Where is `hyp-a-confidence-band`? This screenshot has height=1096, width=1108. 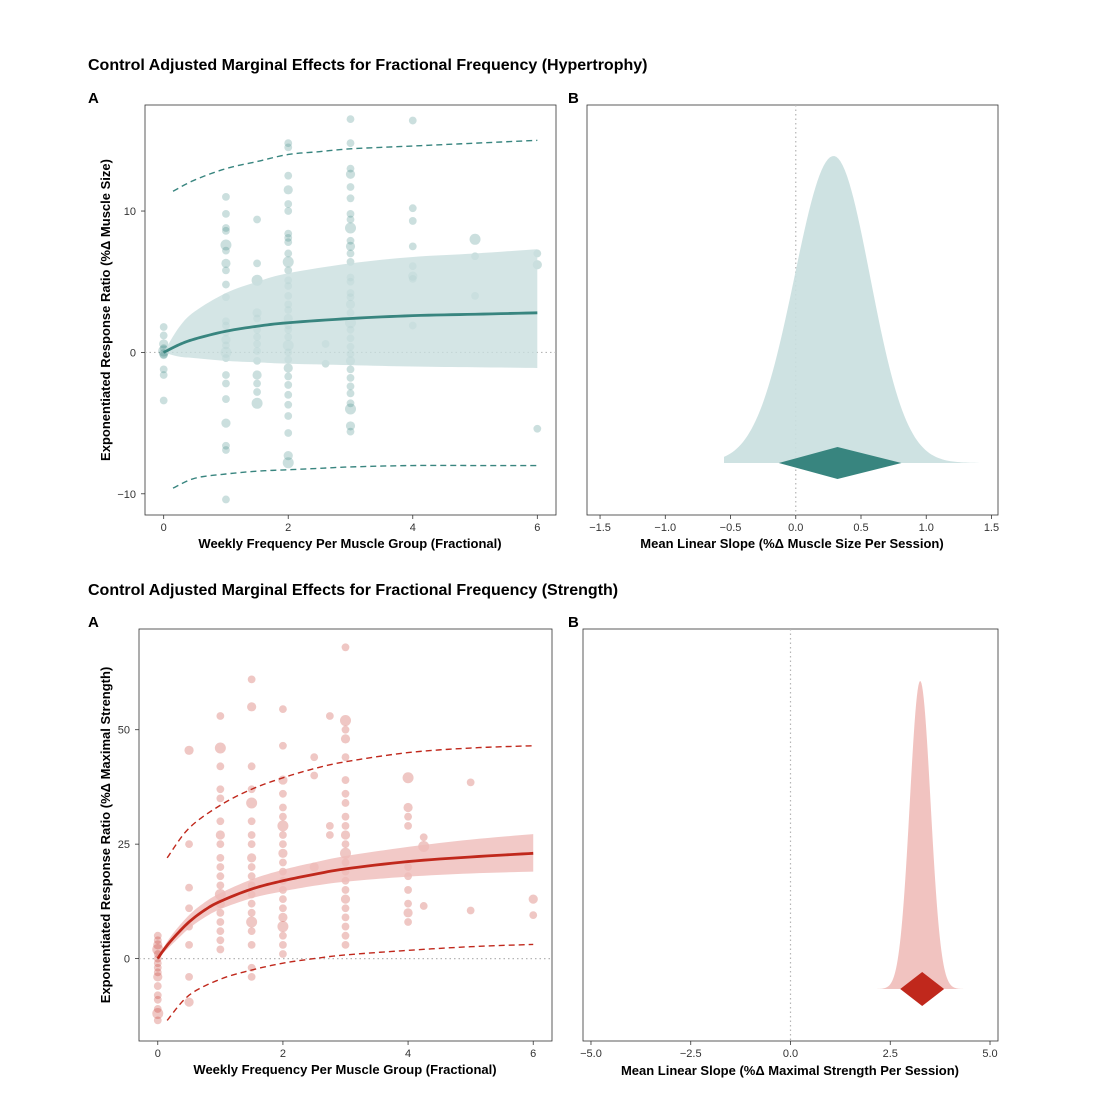
hyp-a-confidence-band is located at coordinates (350, 308).